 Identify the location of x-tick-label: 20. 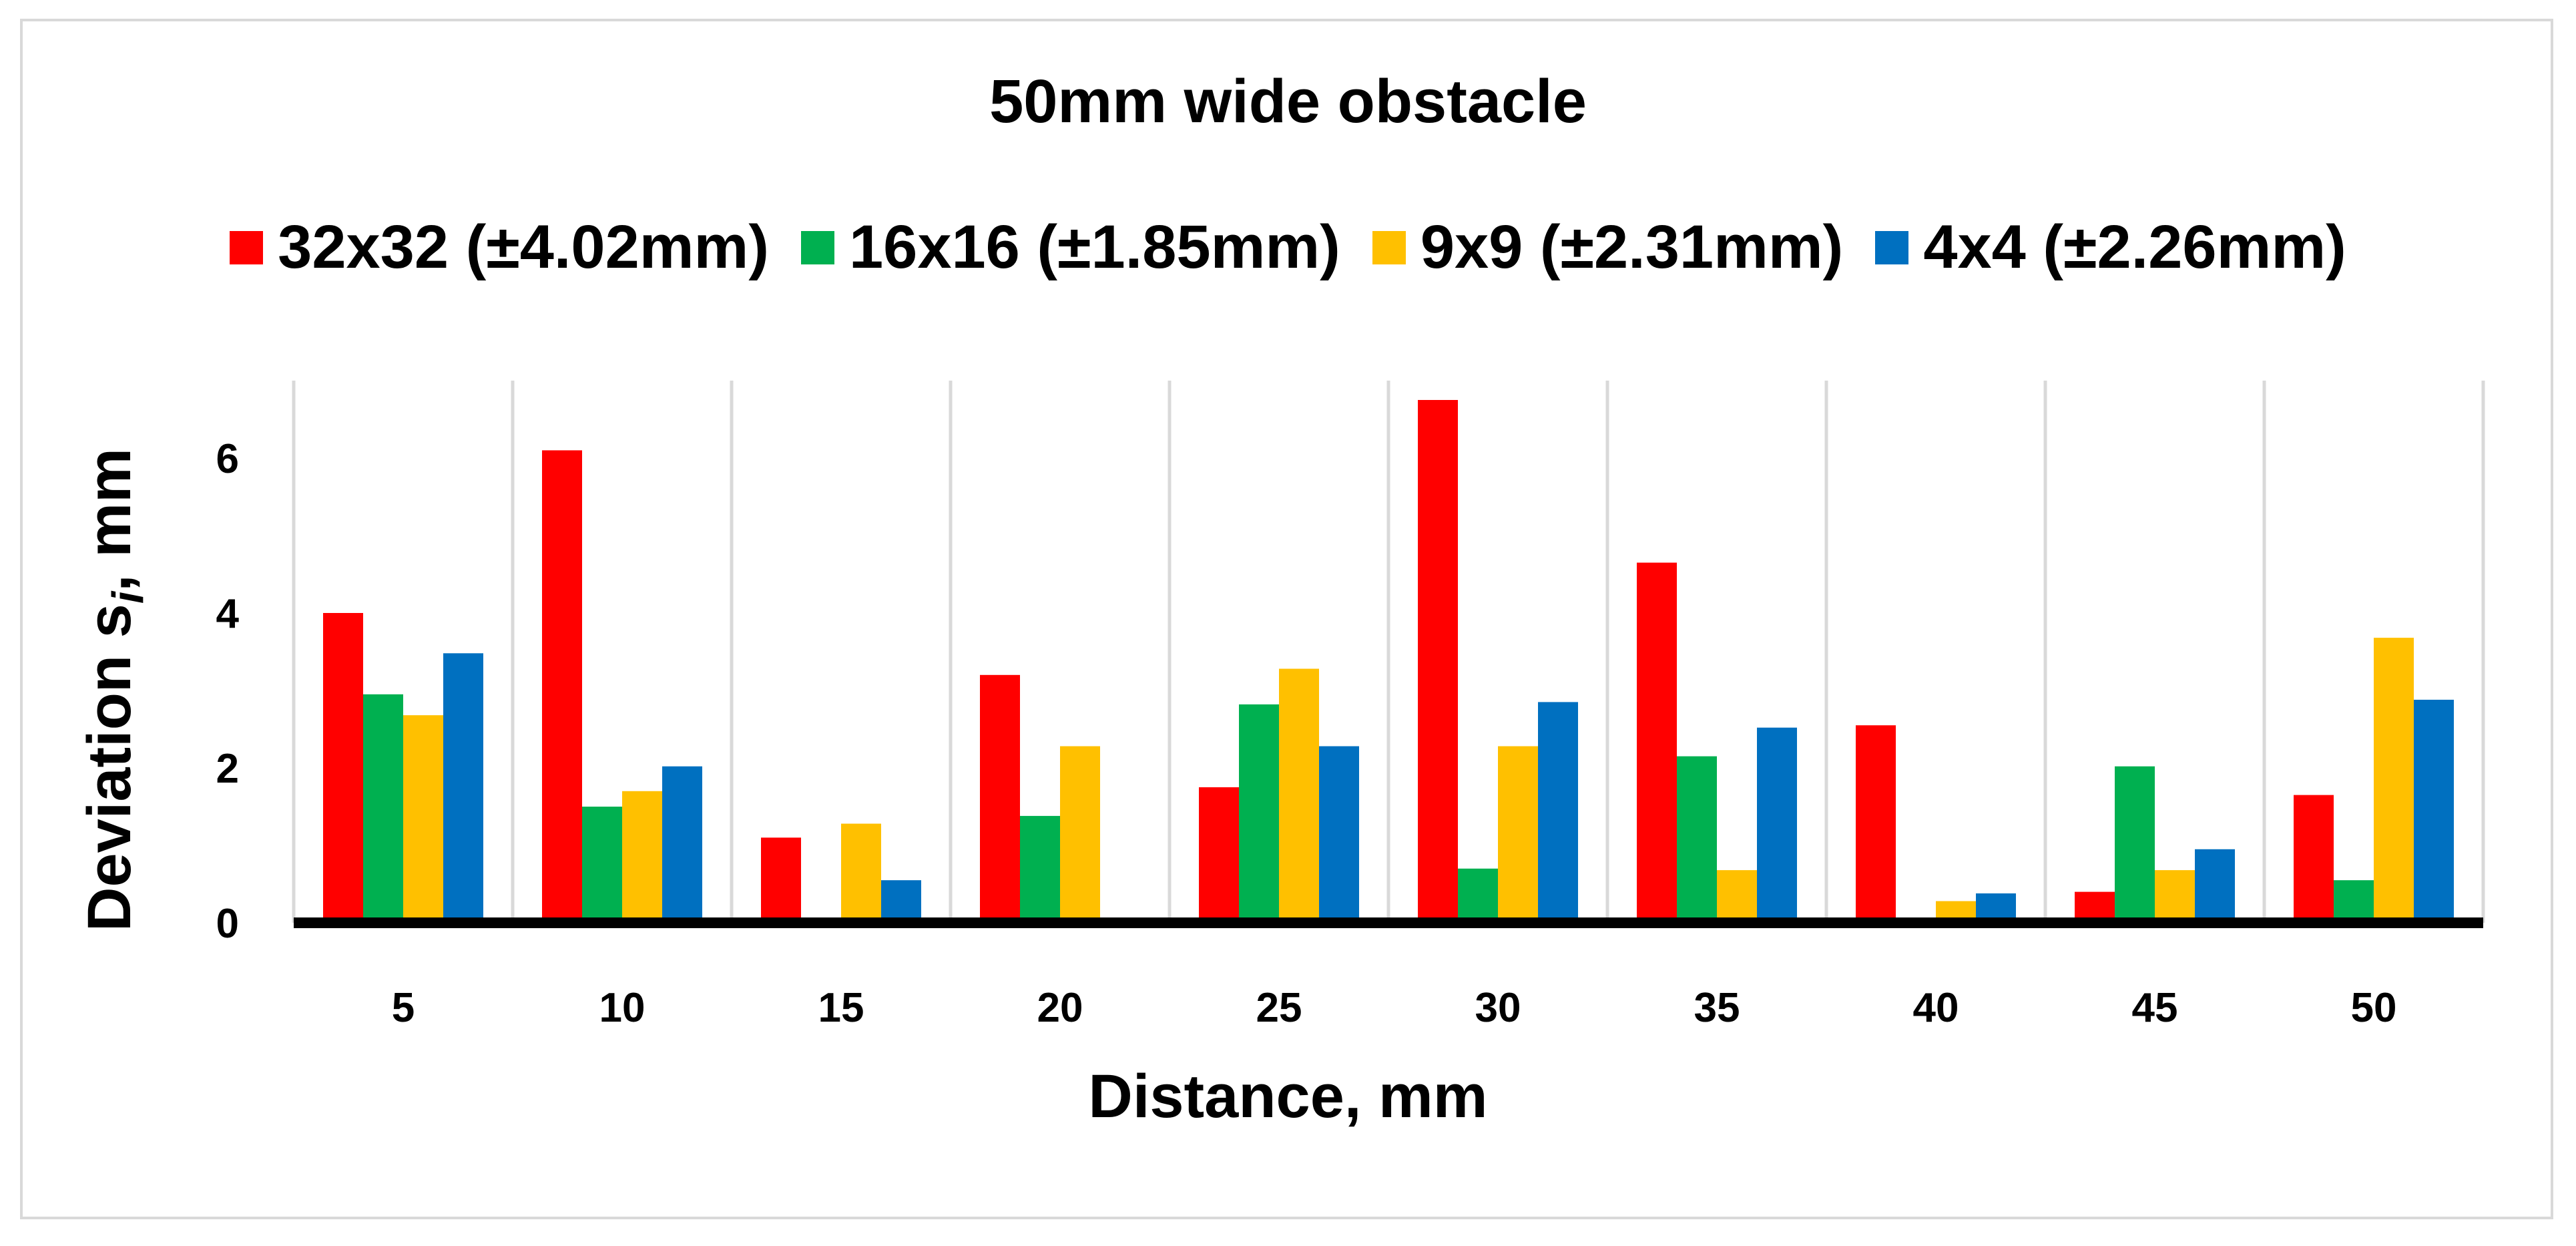
(1060, 1008).